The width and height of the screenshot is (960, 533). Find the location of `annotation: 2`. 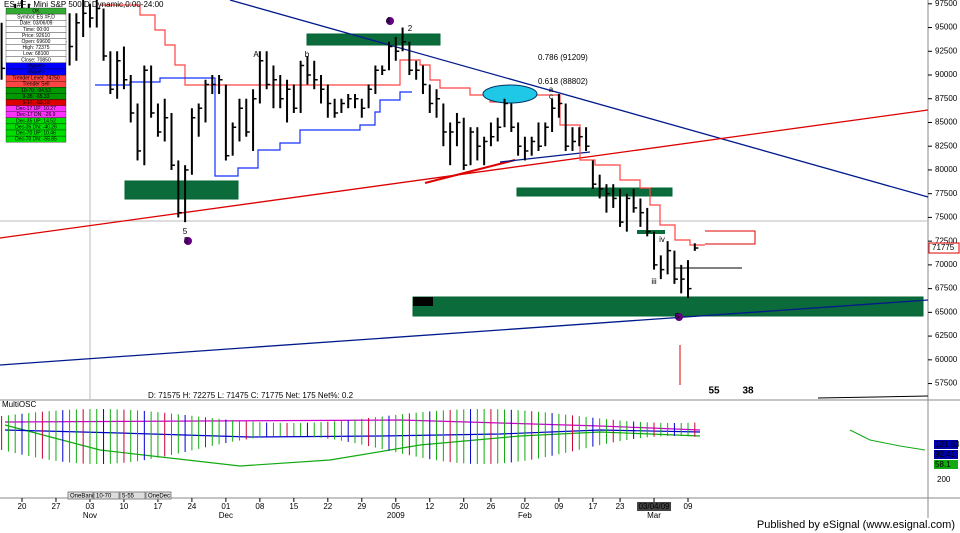

annotation: 2 is located at coordinates (410, 28).